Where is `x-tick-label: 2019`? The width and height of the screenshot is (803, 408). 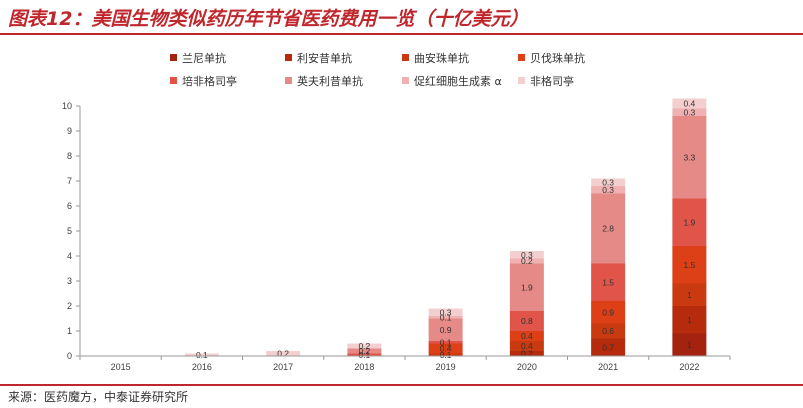 x-tick-label: 2019 is located at coordinates (446, 367).